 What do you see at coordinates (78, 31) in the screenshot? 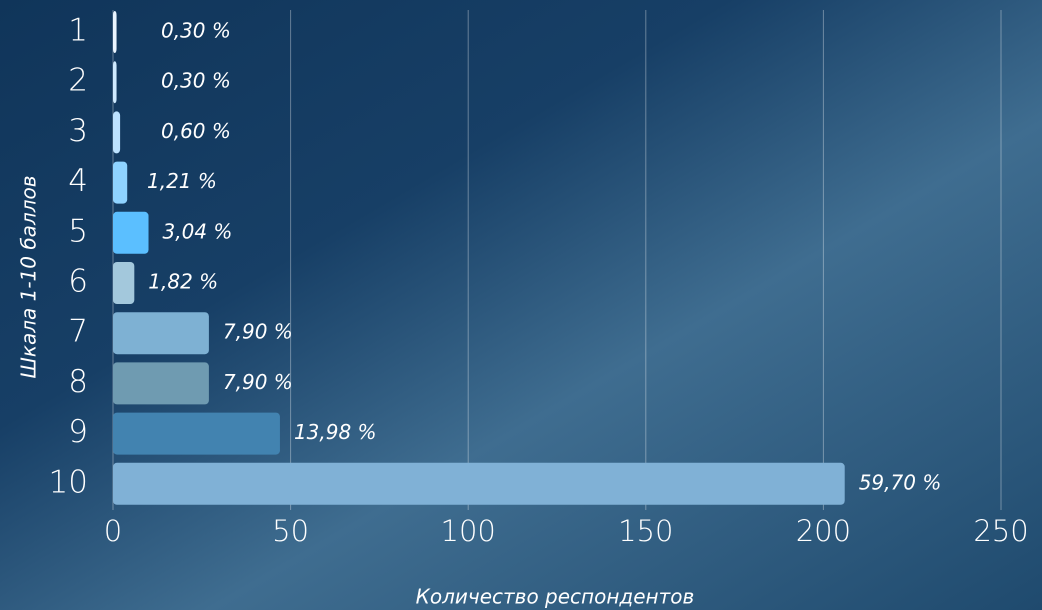
I see `y-tick-label: 1` at bounding box center [78, 31].